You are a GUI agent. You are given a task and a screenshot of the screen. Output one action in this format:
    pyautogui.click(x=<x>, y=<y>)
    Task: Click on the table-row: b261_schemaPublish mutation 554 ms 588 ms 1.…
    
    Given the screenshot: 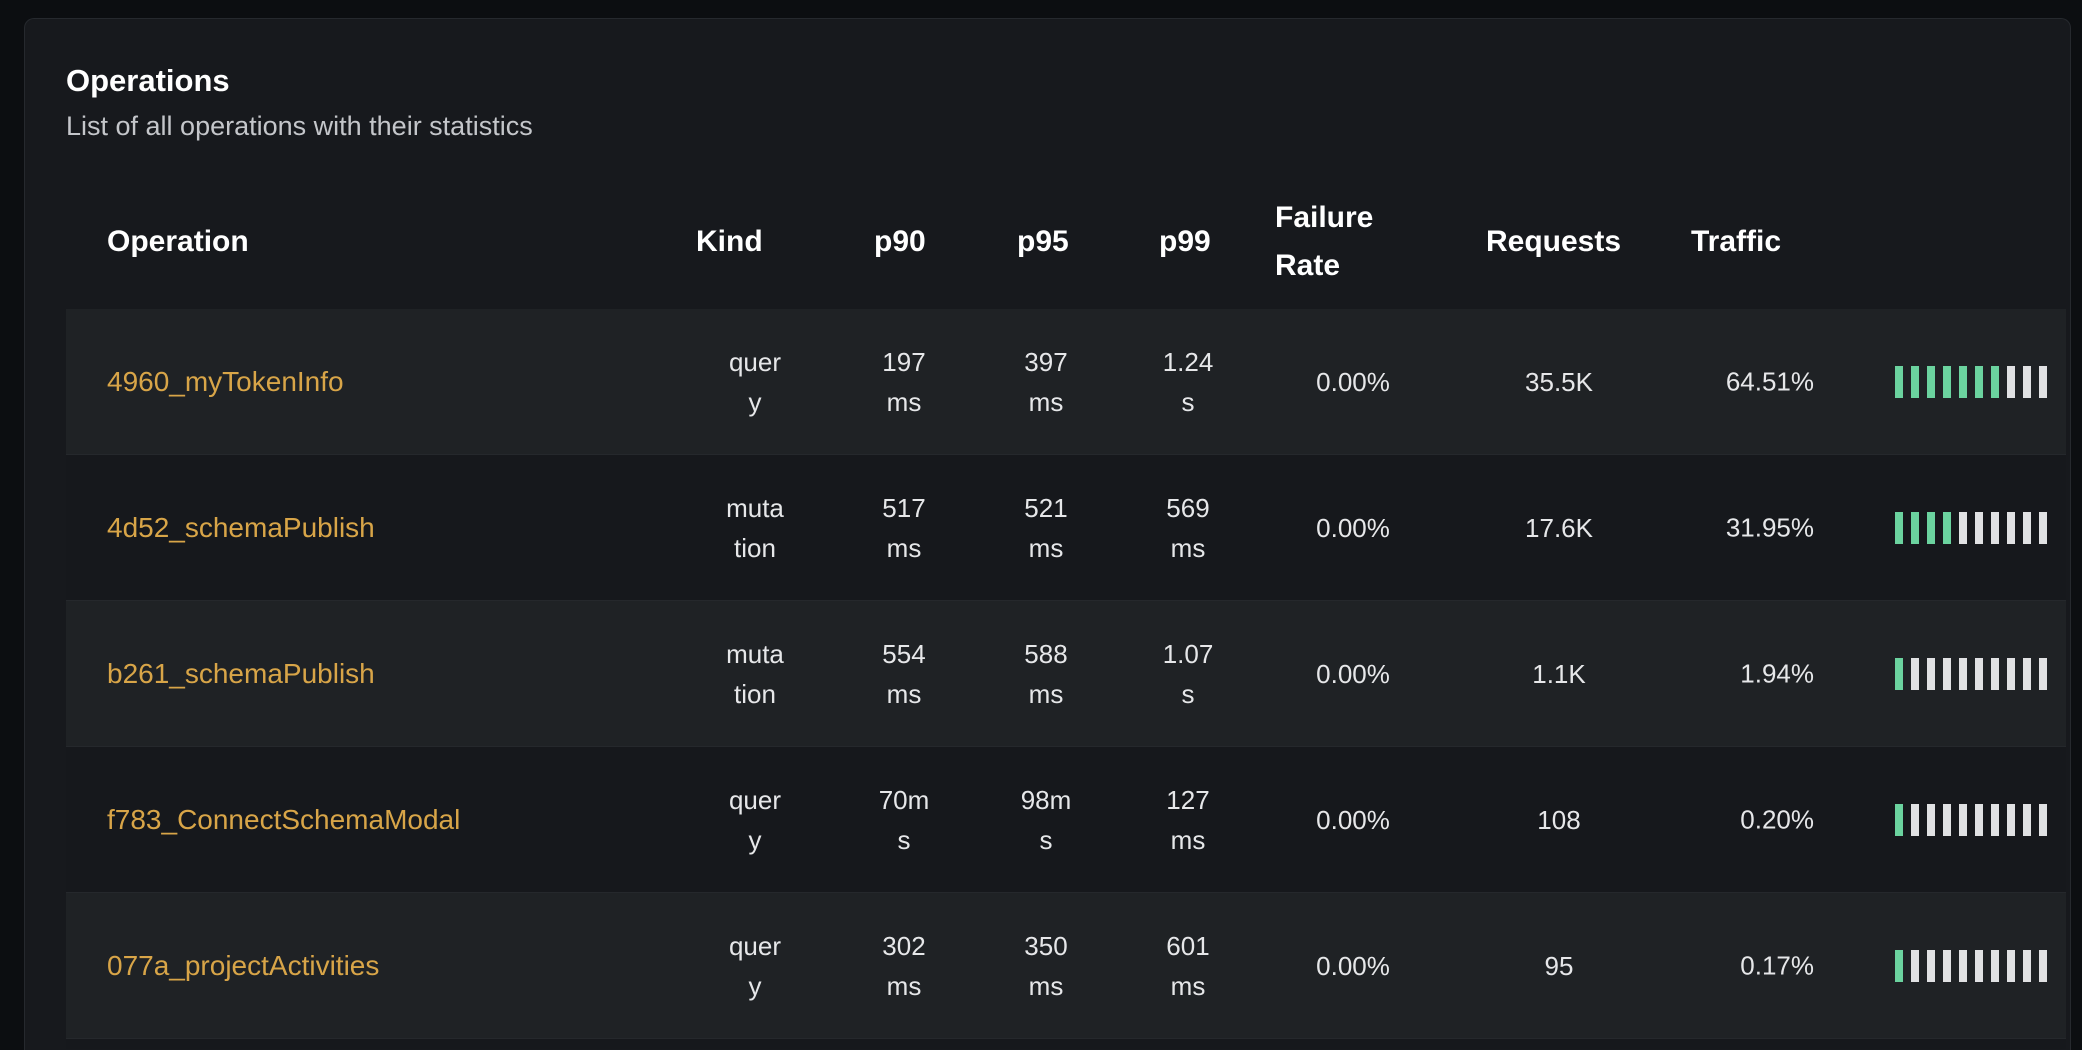 What is the action you would take?
    pyautogui.click(x=1066, y=674)
    